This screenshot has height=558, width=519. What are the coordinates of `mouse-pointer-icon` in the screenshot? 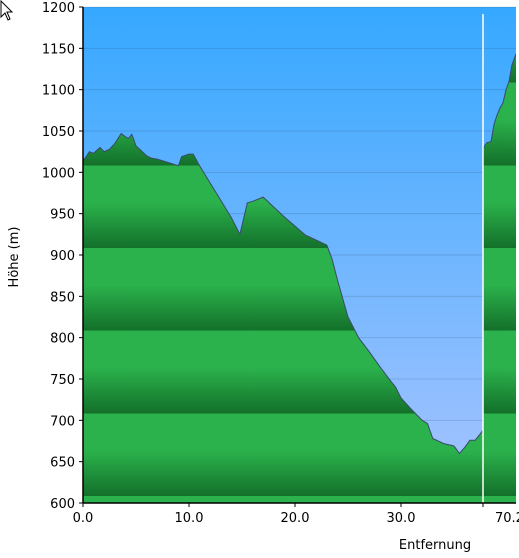 It's located at (7, 10).